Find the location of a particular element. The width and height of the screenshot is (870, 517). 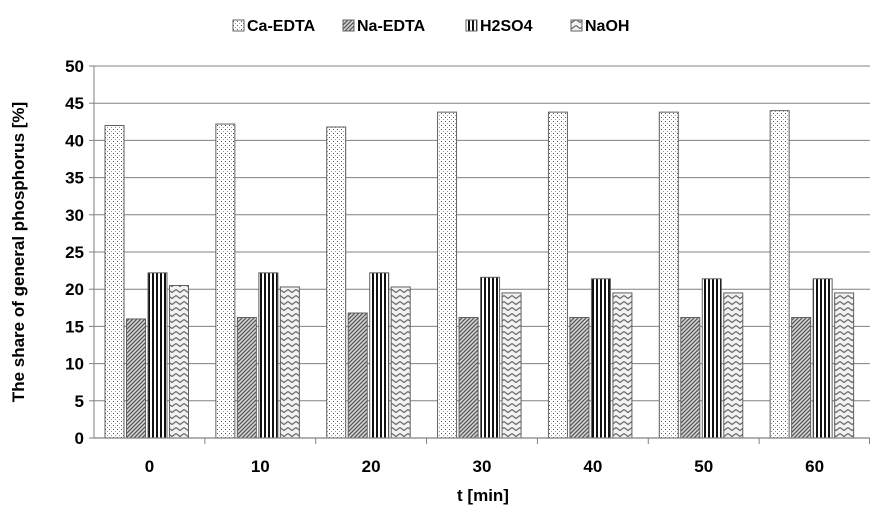

legend-swatch-ca-edta is located at coordinates (238, 25).